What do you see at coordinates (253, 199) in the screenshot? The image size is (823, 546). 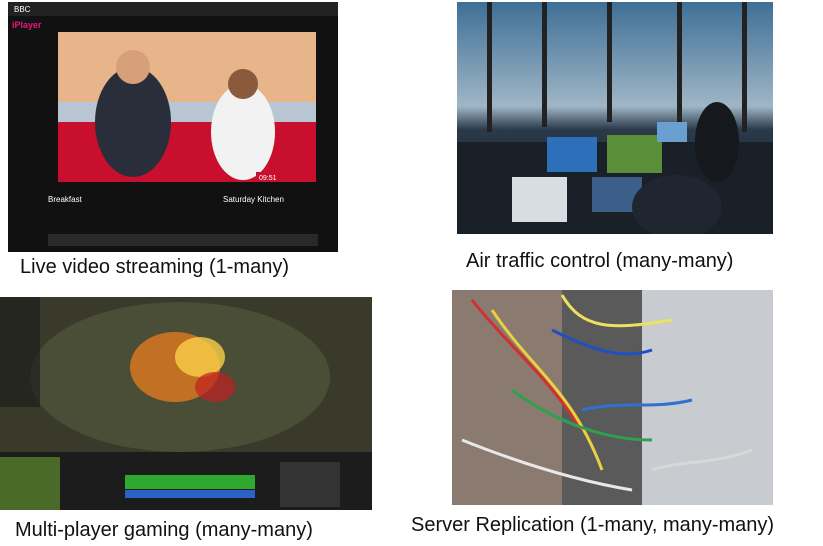 I see `programme-title: Saturday Kitchen` at bounding box center [253, 199].